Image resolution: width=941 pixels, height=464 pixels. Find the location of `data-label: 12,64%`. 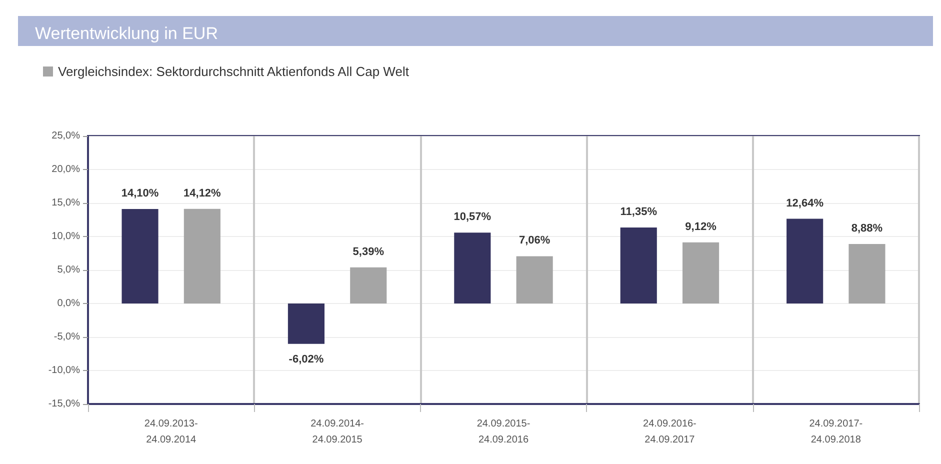

data-label: 12,64% is located at coordinates (805, 203).